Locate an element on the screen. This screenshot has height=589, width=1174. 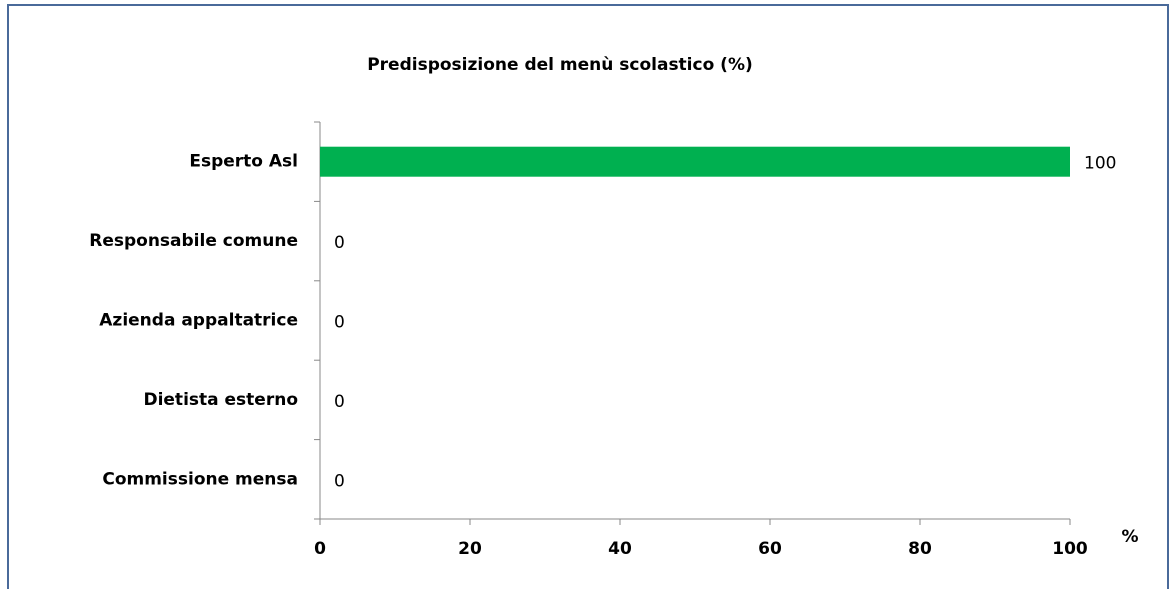
bar is located at coordinates (695, 161).